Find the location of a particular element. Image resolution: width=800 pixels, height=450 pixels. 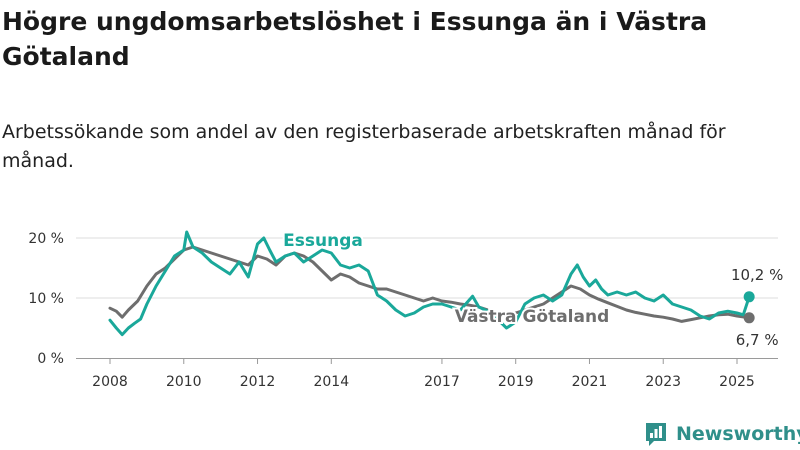

x-tick-label: 2012 is located at coordinates (258, 382).